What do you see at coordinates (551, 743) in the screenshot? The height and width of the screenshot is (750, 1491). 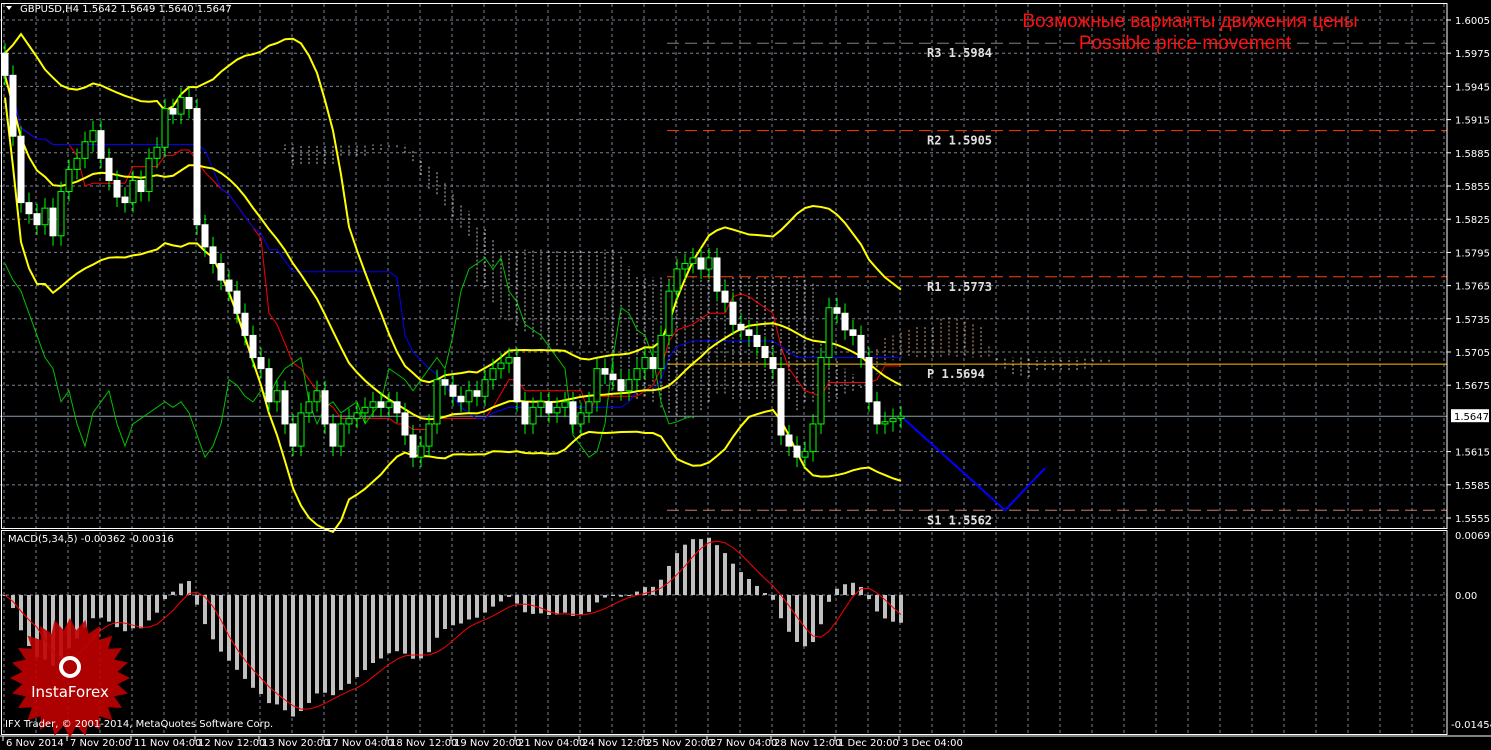 I see `time-tick-label: 21 Nov 04:00` at bounding box center [551, 743].